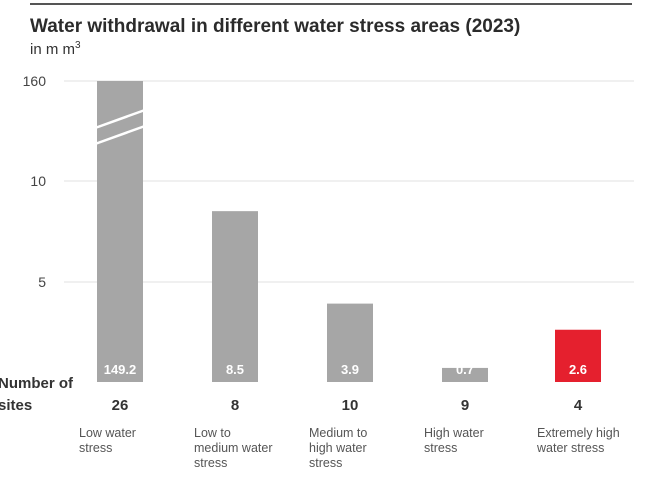  I want to click on category-label: High water, so click(454, 433).